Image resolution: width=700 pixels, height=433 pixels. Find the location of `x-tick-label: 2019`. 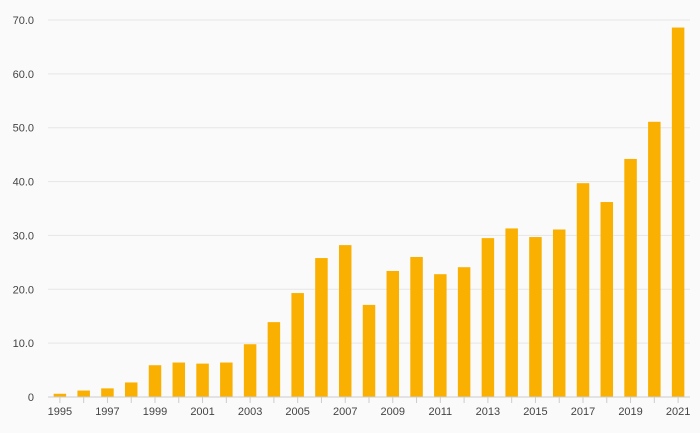

x-tick-label: 2019 is located at coordinates (630, 412).